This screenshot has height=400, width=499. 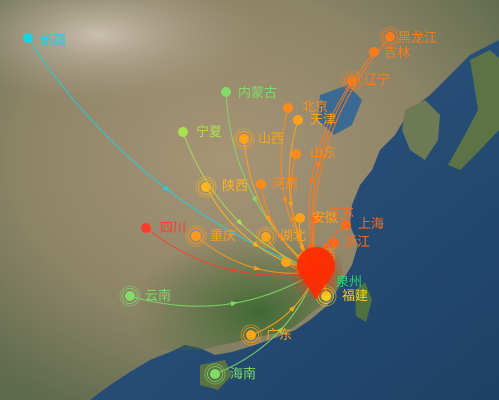 What do you see at coordinates (285, 184) in the screenshot?
I see `city-label-12: 河南` at bounding box center [285, 184].